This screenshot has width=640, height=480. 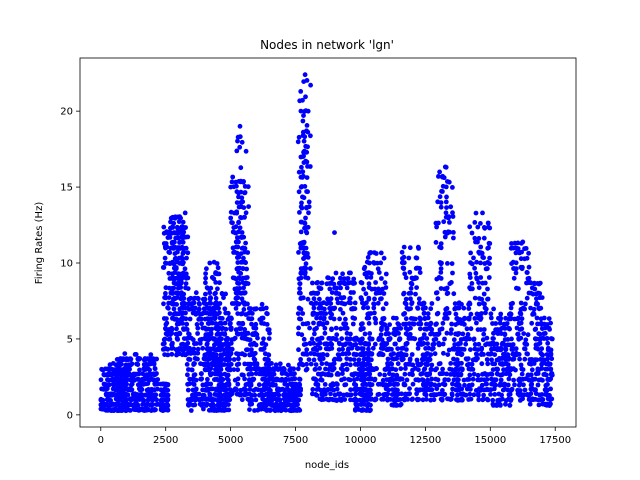 I want to click on chart-title: Nodes in network 'lgn', so click(x=327, y=45).